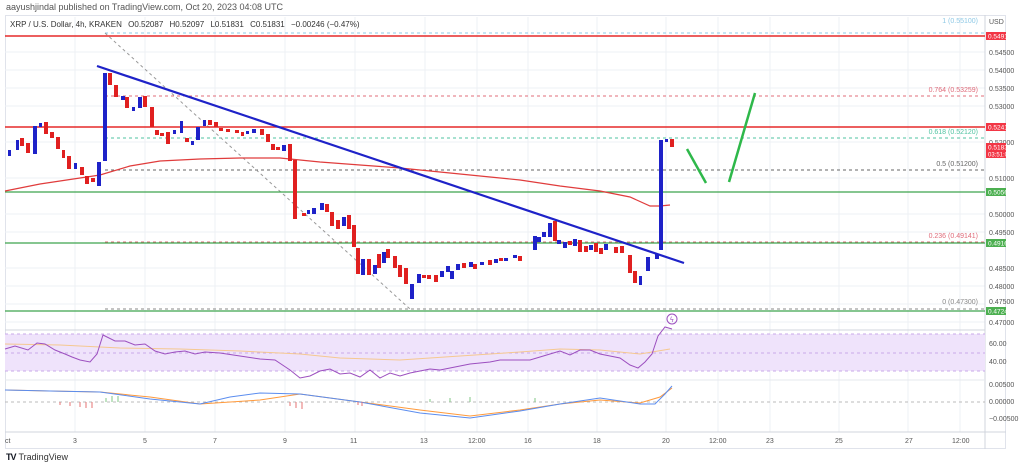 This screenshot has width=1024, height=468. I want to click on current-price-tag: 0.51831 03:51:06, so click(999, 151).